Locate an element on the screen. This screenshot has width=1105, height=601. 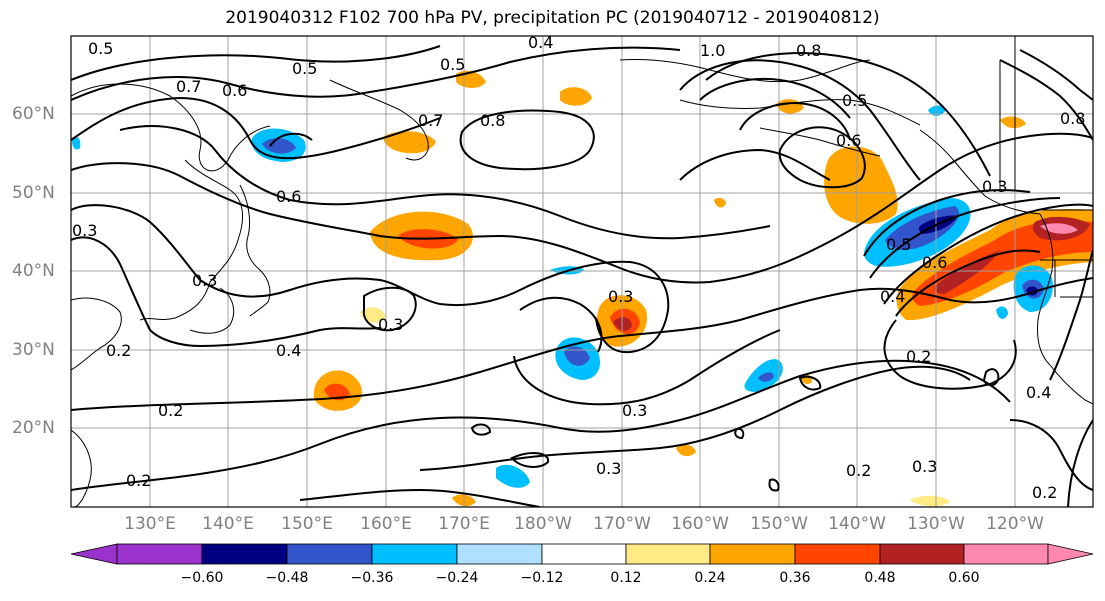
colorbar-tick-label: 0.24 is located at coordinates (710, 578).